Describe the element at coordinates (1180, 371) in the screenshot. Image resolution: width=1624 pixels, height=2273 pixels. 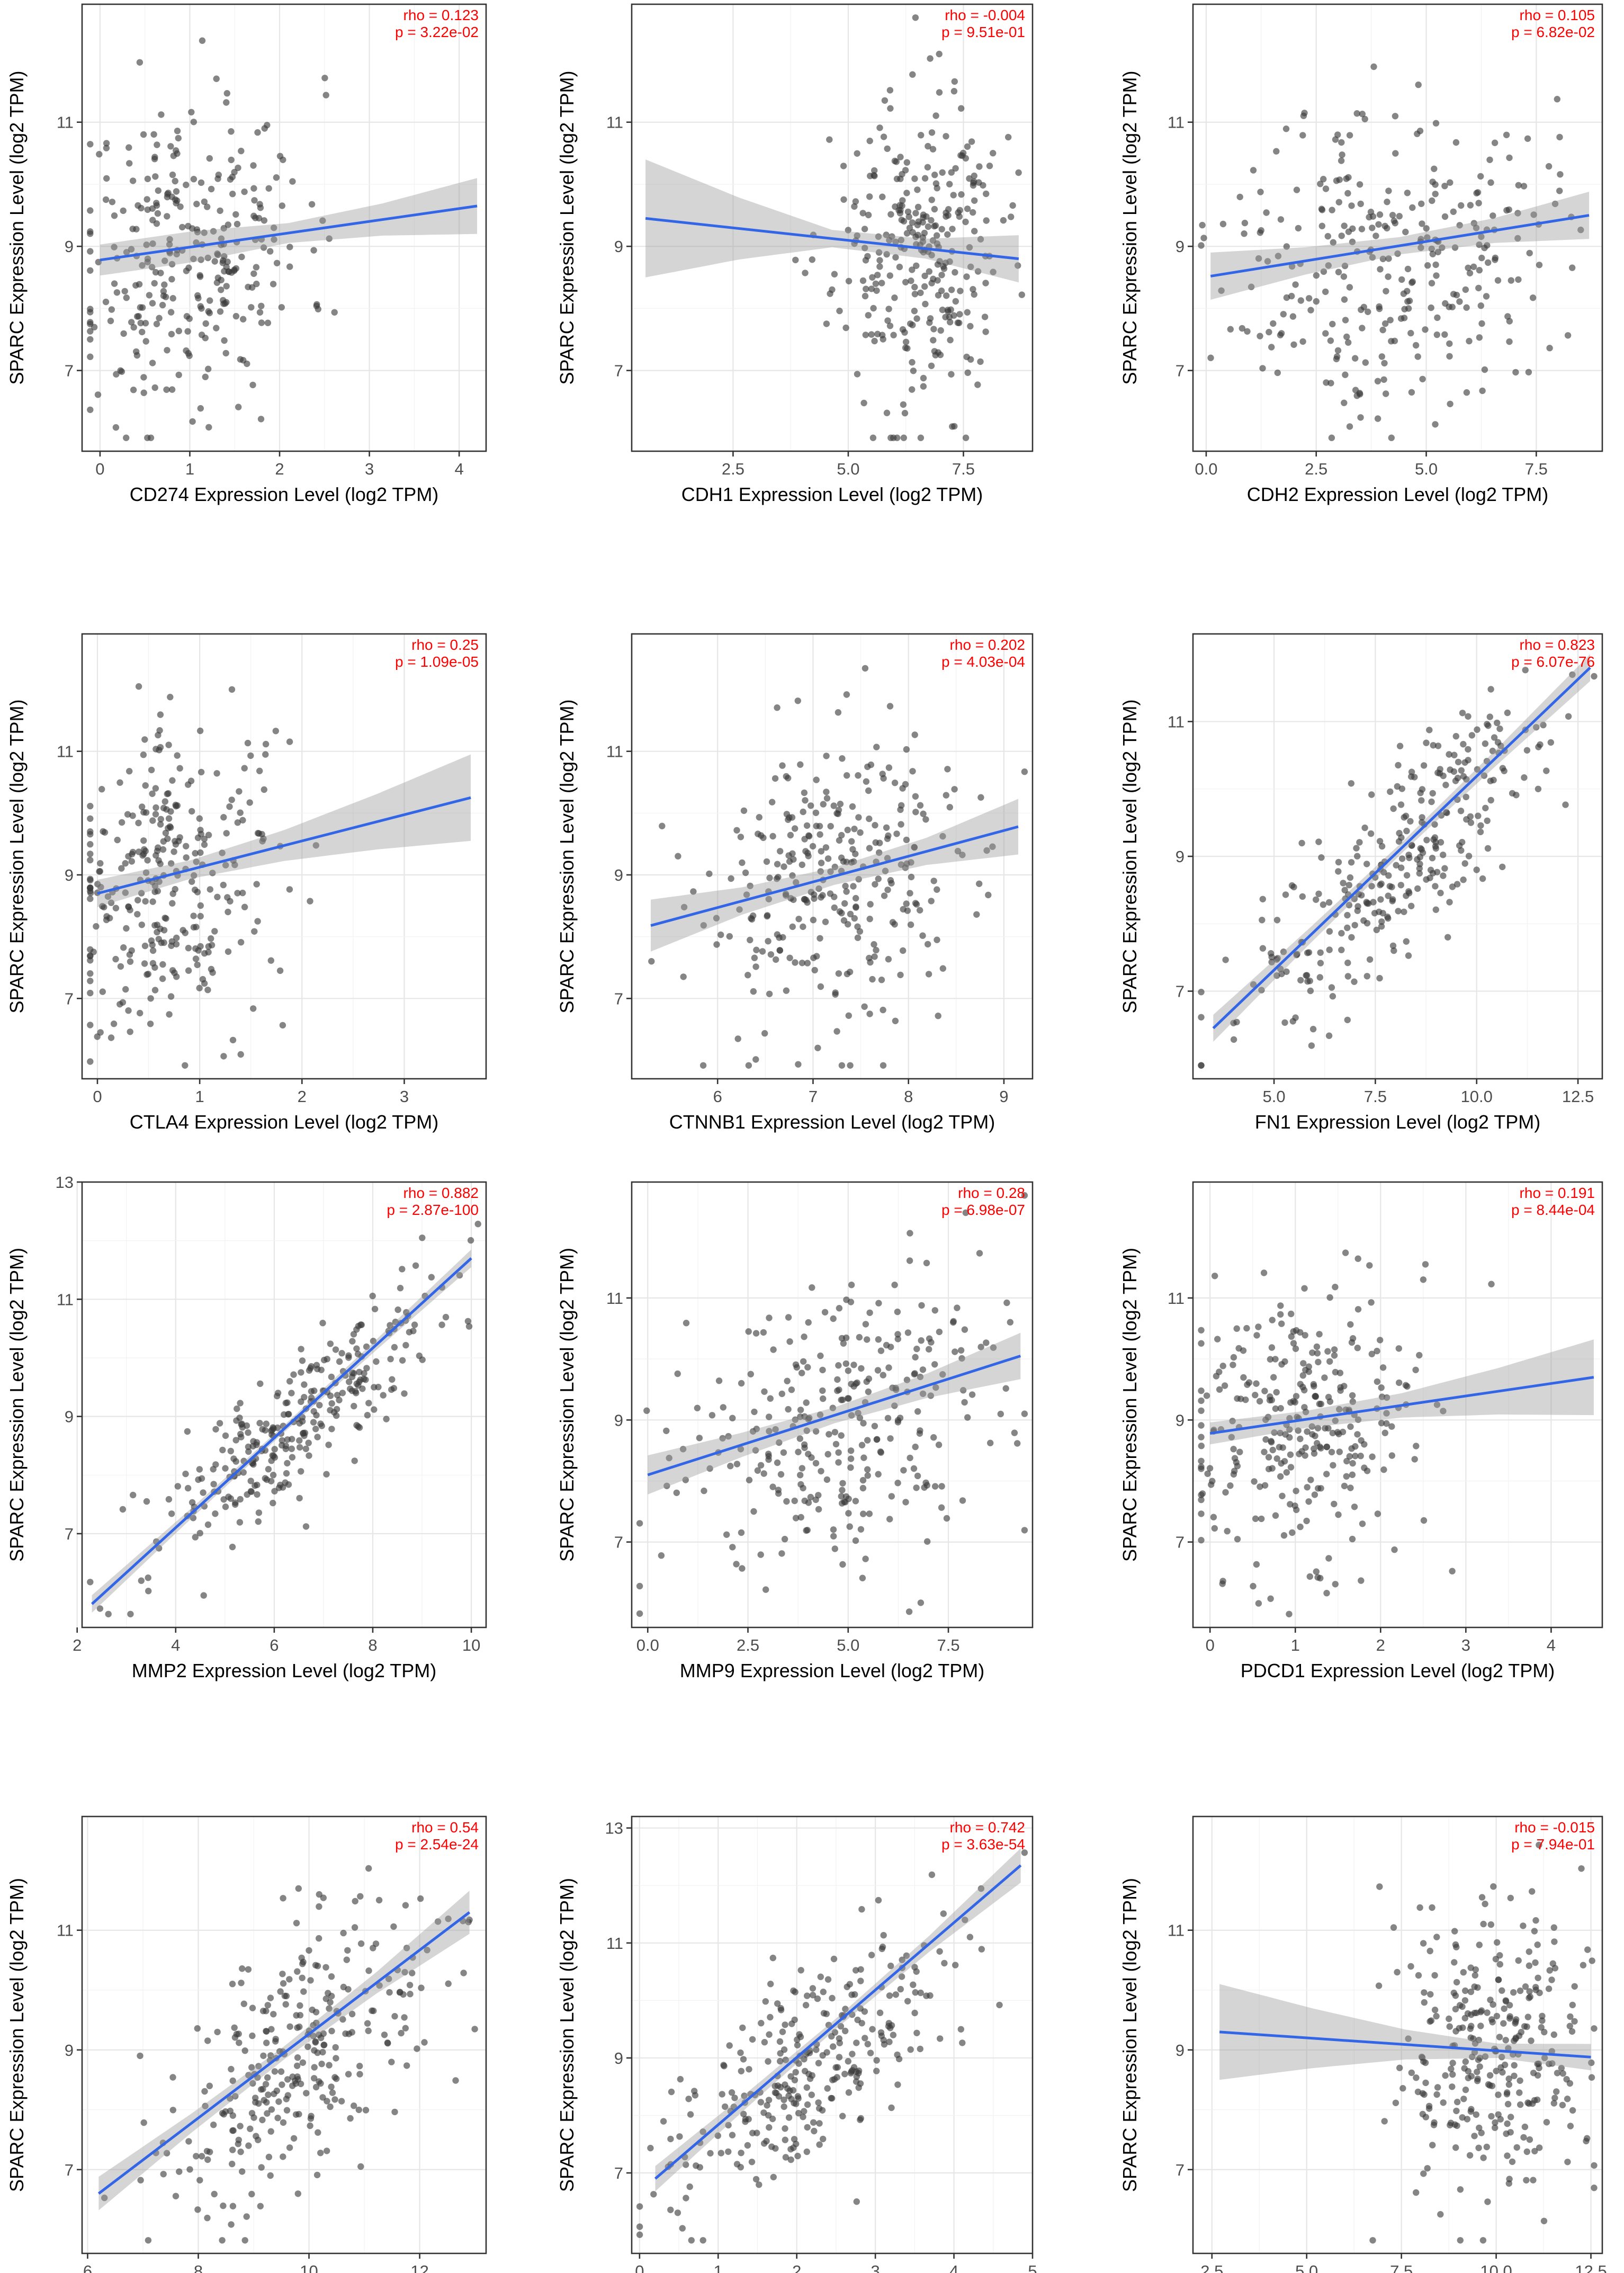
I see `chart-3-y-tick-label: 7` at that location.